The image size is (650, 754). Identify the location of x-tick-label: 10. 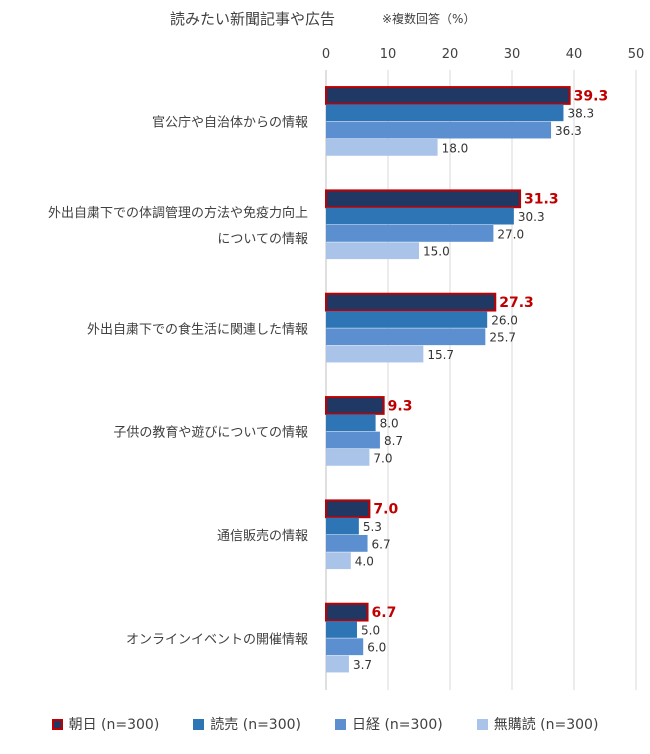
(388, 54).